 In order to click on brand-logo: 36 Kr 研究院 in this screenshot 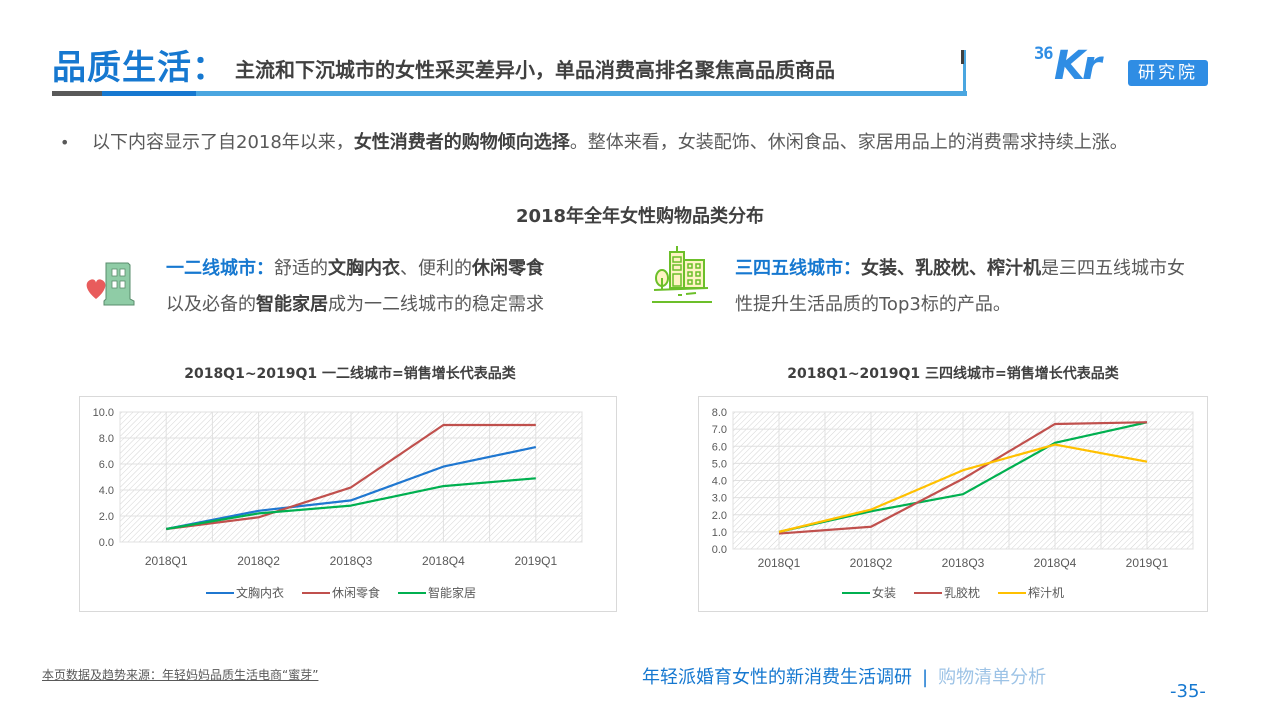, I will do `click(1124, 67)`.